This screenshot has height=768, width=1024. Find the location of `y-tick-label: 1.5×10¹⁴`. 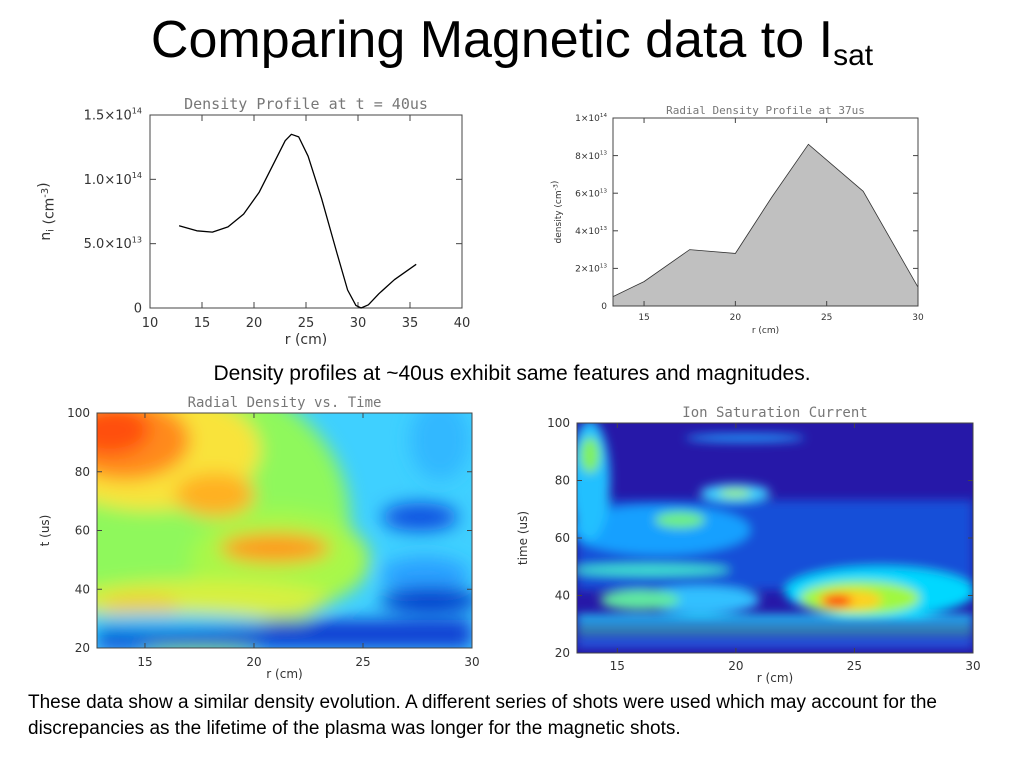

y-tick-label: 1.5×10¹⁴ is located at coordinates (113, 115).